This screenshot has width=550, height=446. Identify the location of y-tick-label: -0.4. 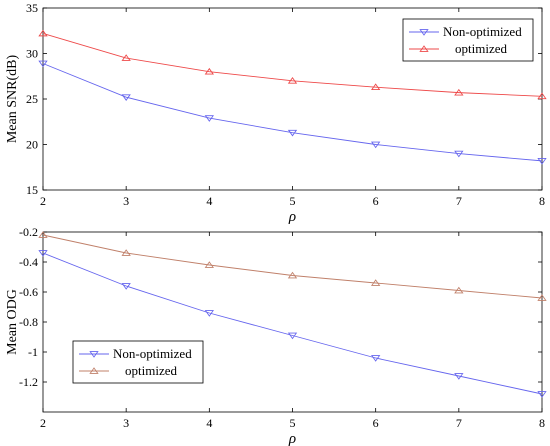
(28, 262).